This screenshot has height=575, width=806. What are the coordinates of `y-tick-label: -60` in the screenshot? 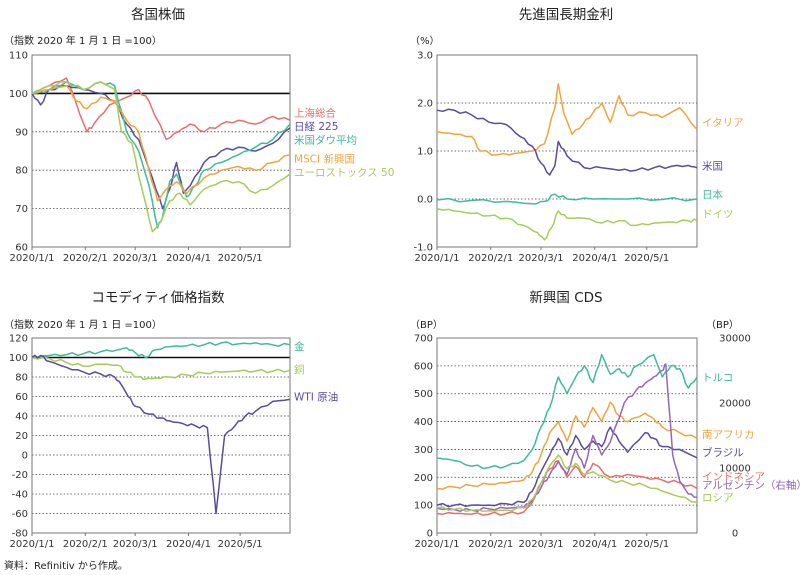 It's located at (20, 514).